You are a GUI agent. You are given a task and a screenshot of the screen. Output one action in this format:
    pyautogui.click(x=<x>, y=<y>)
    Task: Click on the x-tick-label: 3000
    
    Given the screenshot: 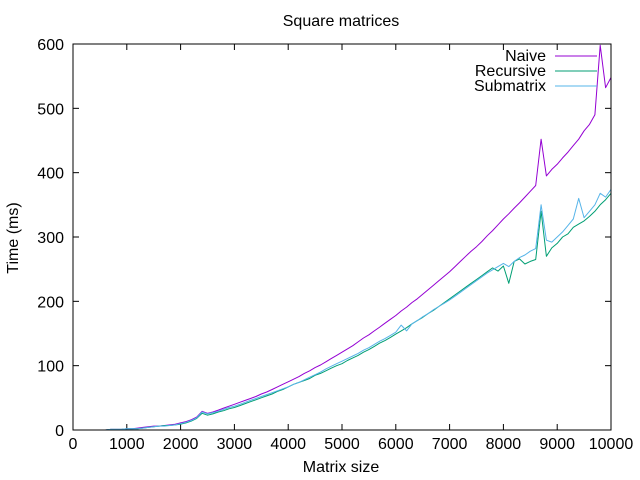 What is the action you would take?
    pyautogui.click(x=235, y=444)
    